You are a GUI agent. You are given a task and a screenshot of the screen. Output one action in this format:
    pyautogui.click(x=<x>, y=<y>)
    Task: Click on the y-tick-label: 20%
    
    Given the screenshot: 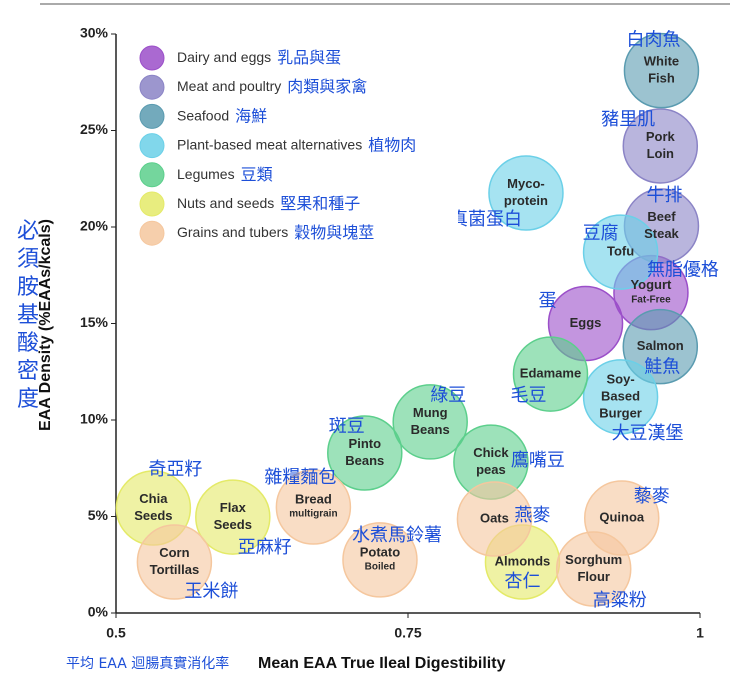 What is the action you would take?
    pyautogui.click(x=94, y=226)
    